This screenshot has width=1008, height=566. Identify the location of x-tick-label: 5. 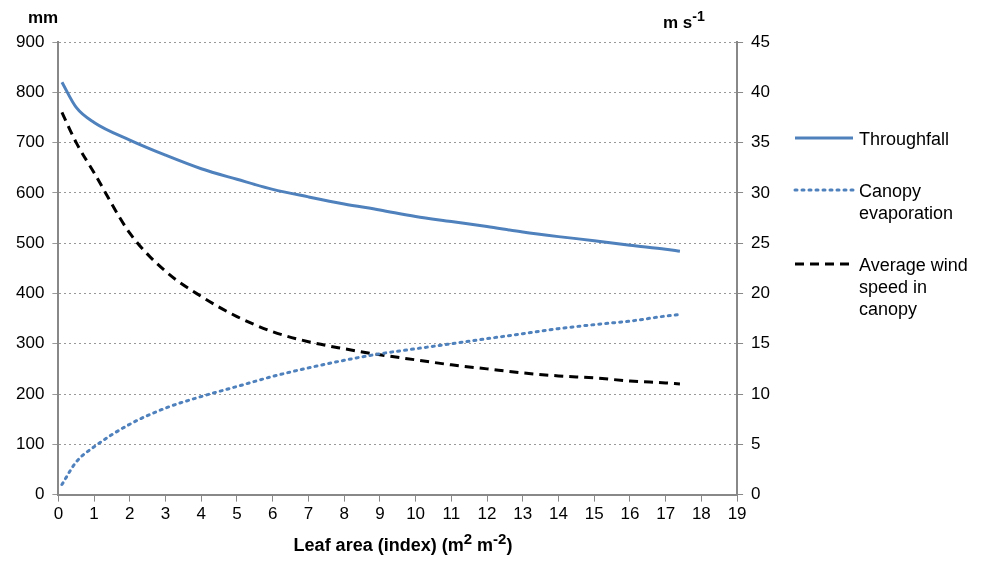
(237, 514).